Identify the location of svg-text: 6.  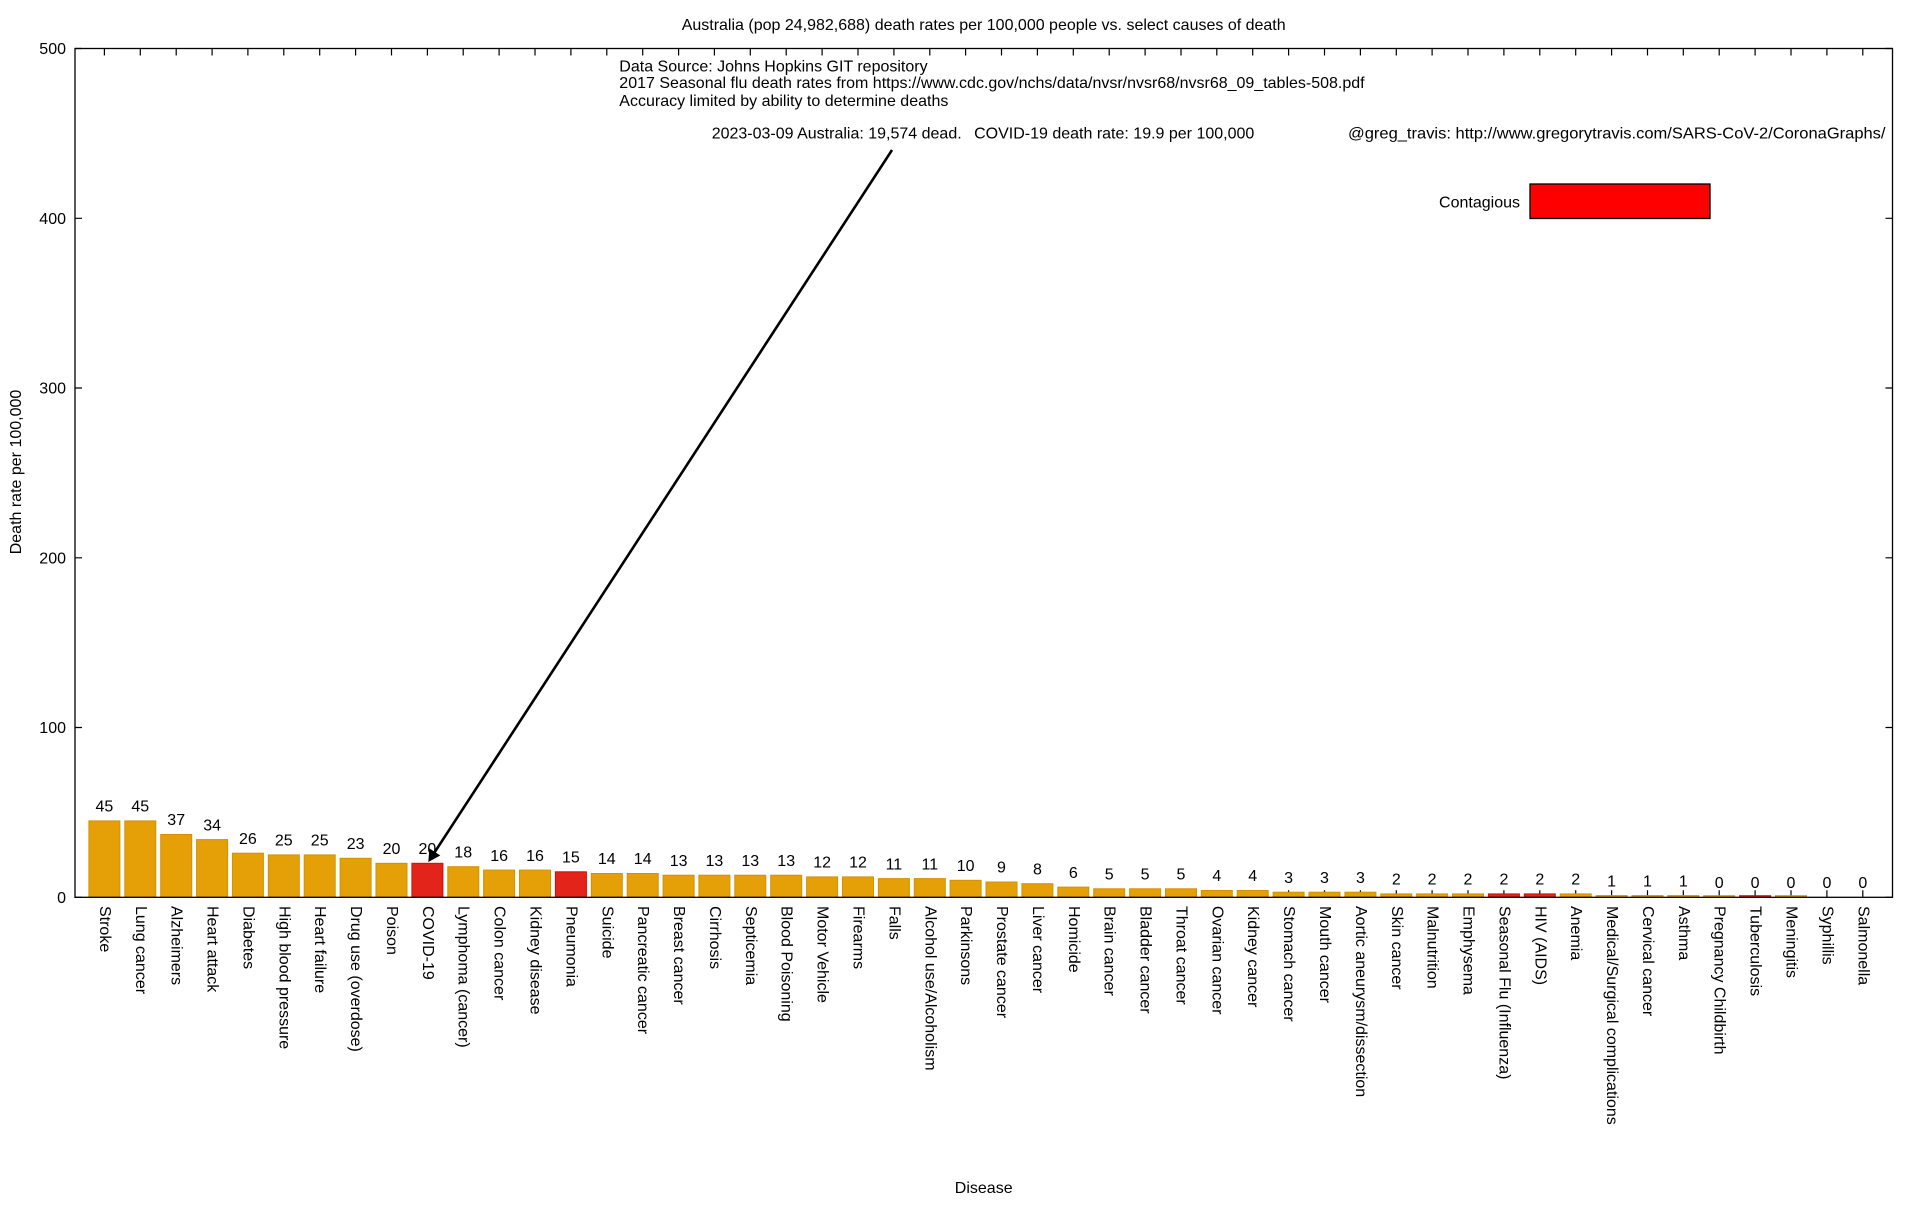
(1073, 873).